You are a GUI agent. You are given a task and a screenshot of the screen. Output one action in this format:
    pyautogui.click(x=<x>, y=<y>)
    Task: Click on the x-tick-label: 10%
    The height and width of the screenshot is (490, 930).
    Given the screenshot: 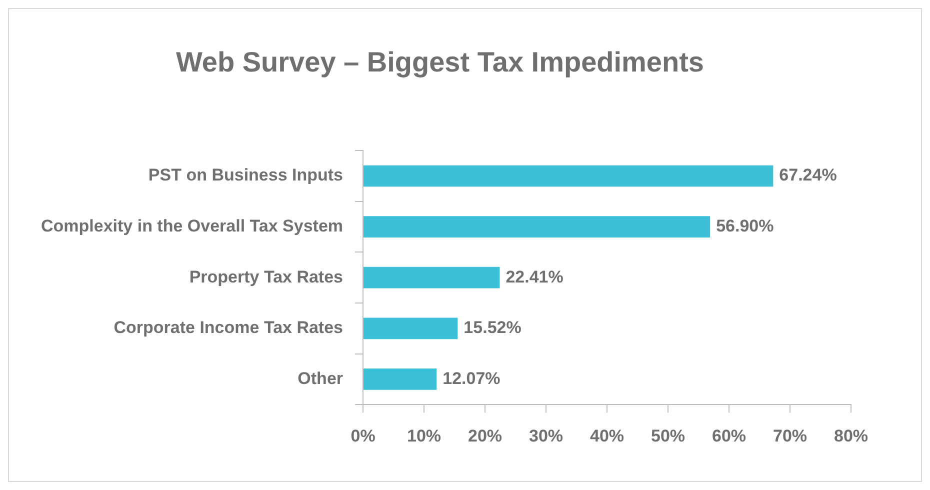 What is the action you would take?
    pyautogui.click(x=424, y=436)
    